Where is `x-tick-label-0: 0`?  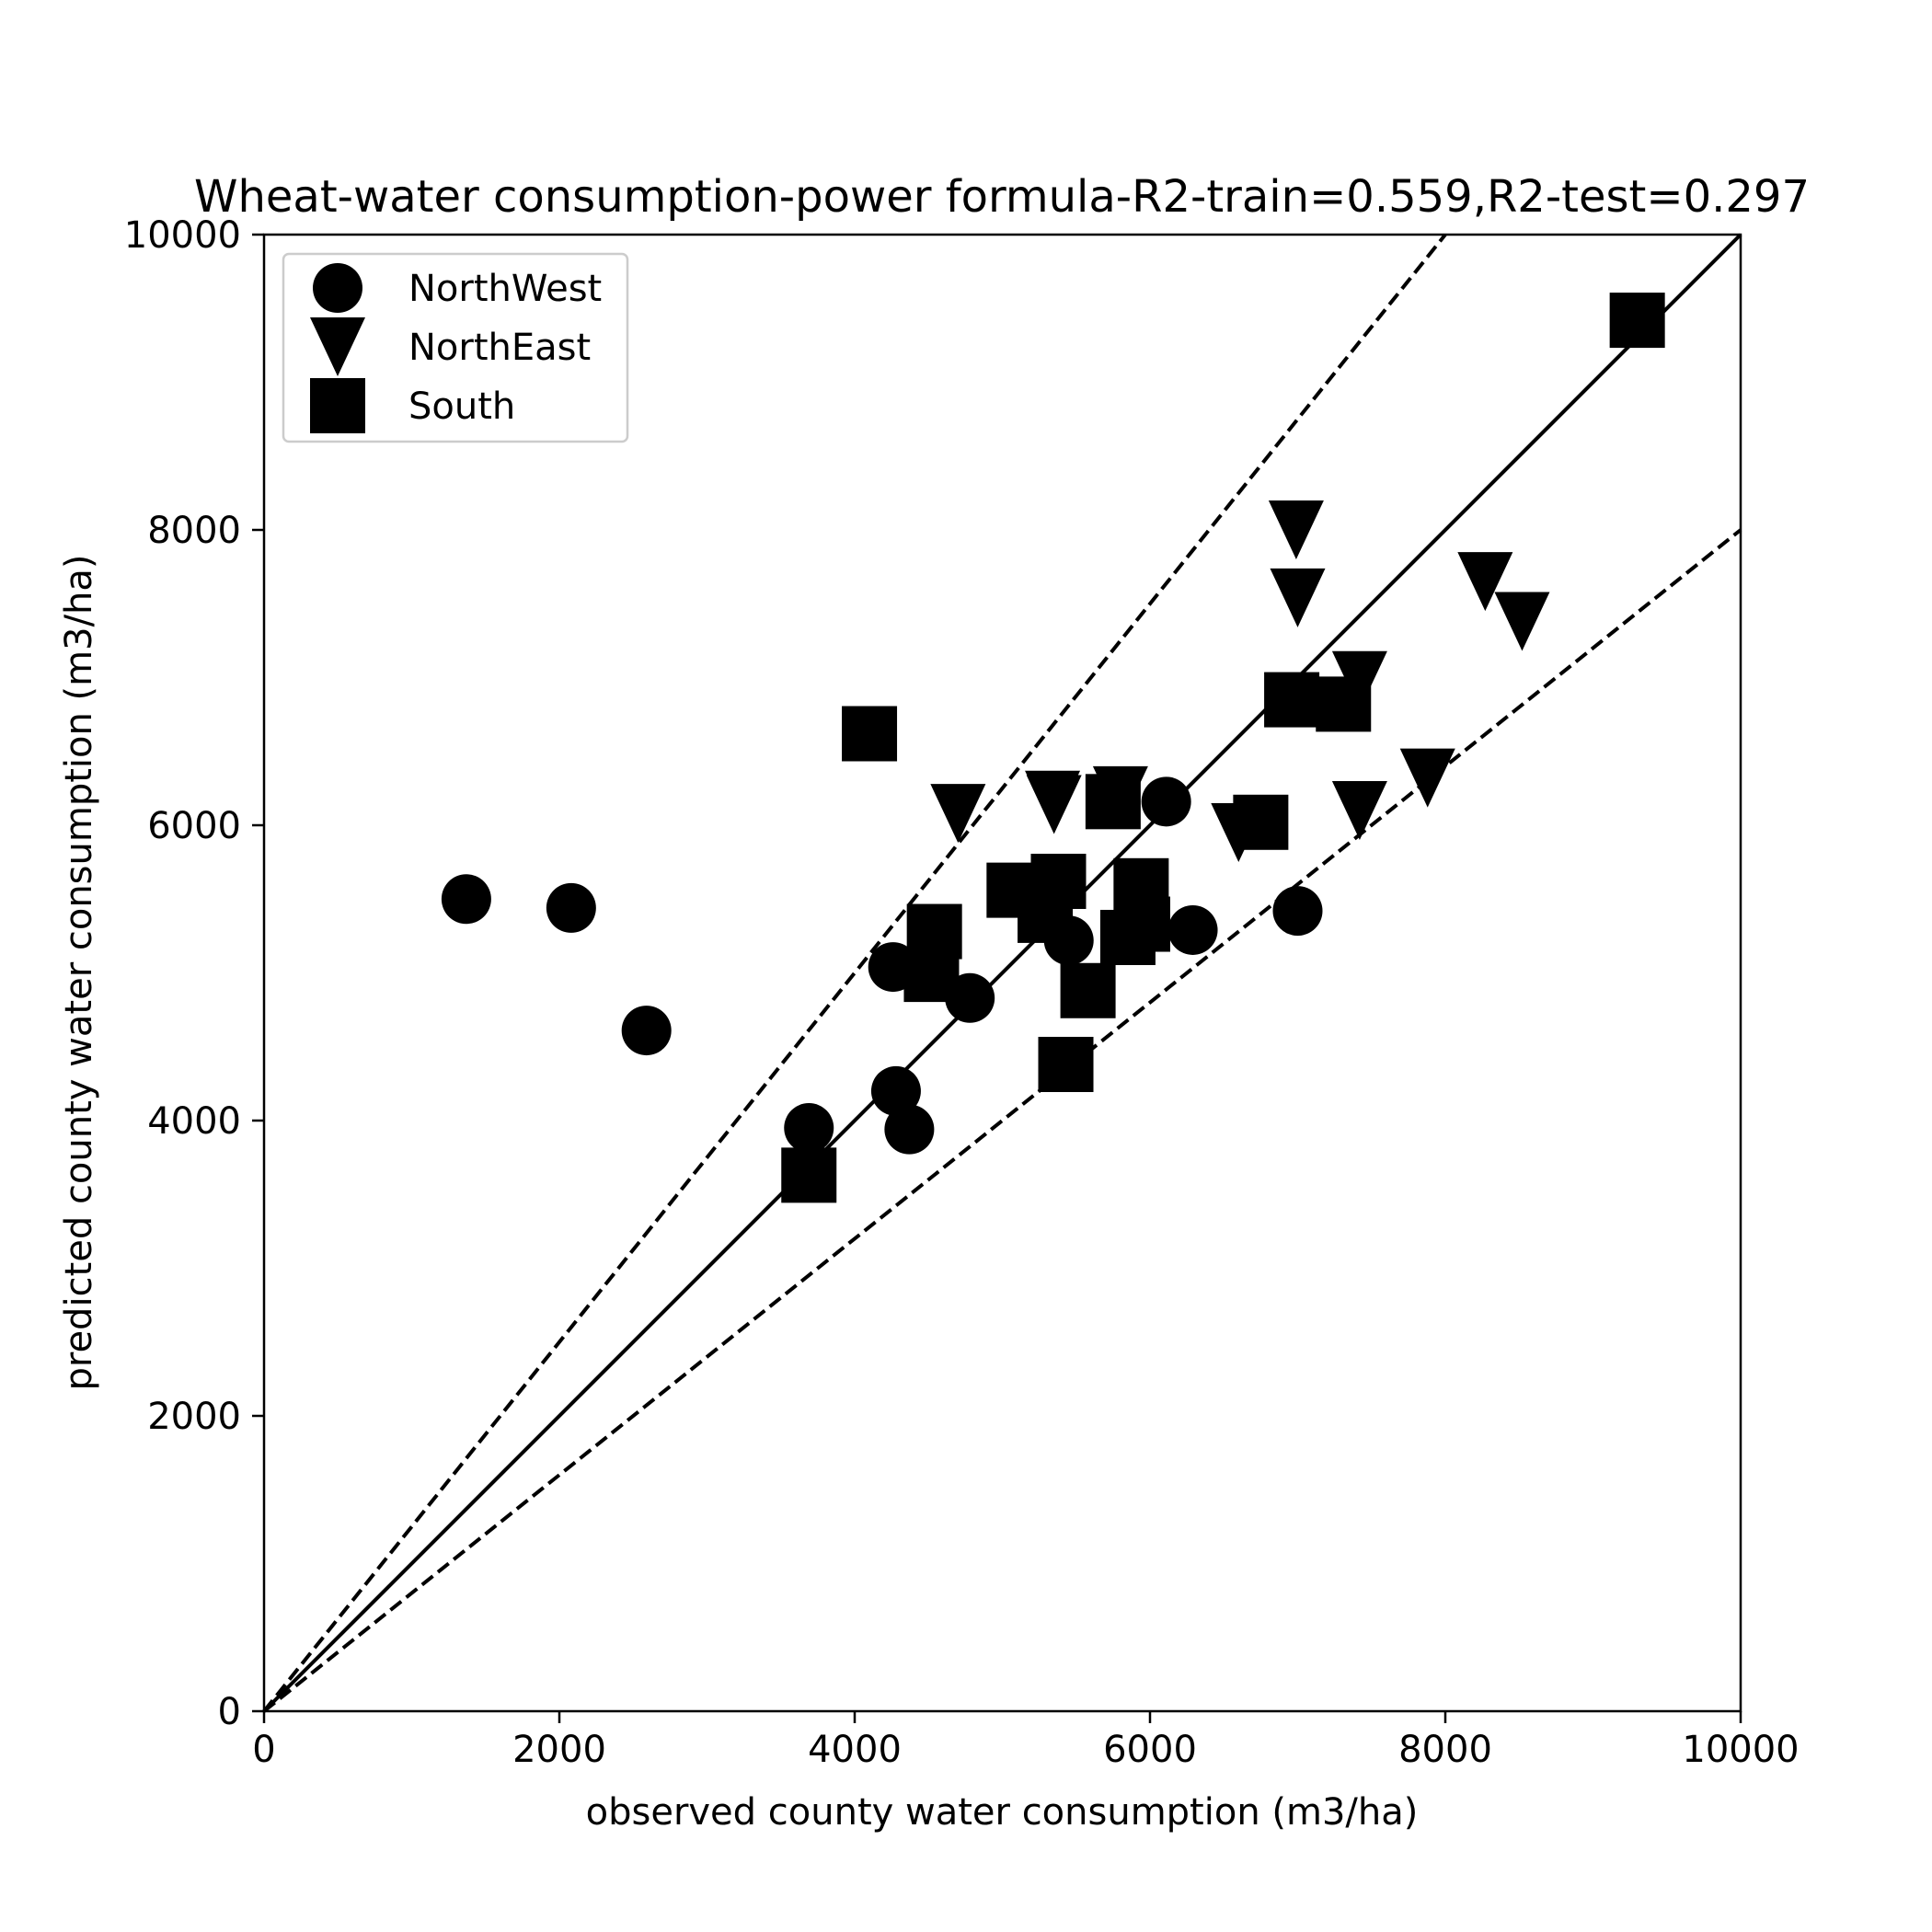
x-tick-label-0: 0 is located at coordinates (263, 1750).